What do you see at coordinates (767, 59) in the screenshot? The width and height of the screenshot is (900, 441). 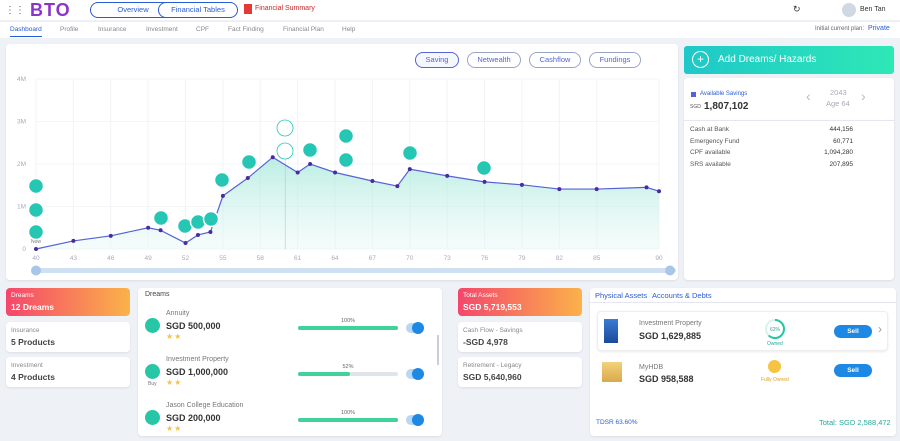 I see `add-dreams-label: Add Dreams/ Hazards` at bounding box center [767, 59].